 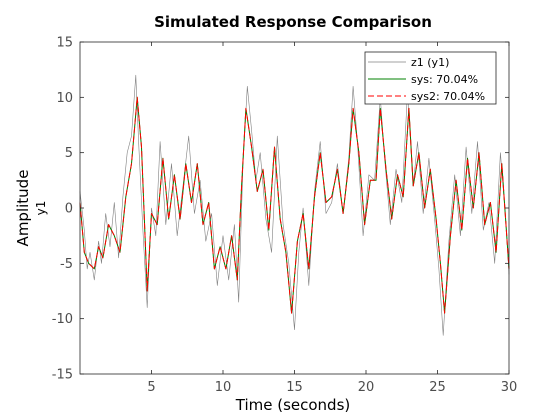 I want to click on legend-label-2: sys: 70.04%, so click(x=444, y=79).